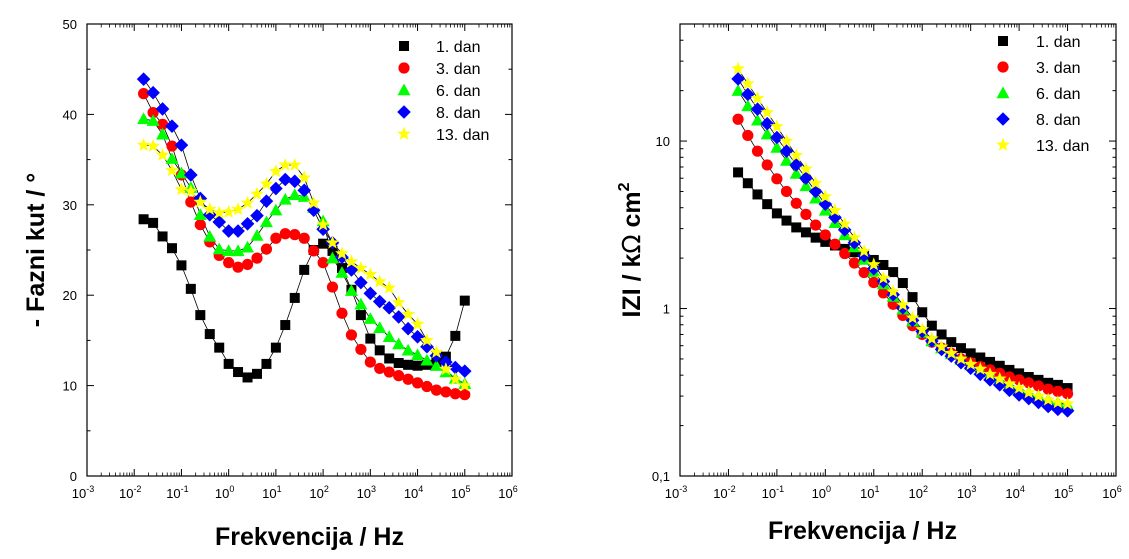 This screenshot has width=1129, height=559. Describe the element at coordinates (877, 489) in the screenshot. I see `x-tick-exp: 1` at that location.